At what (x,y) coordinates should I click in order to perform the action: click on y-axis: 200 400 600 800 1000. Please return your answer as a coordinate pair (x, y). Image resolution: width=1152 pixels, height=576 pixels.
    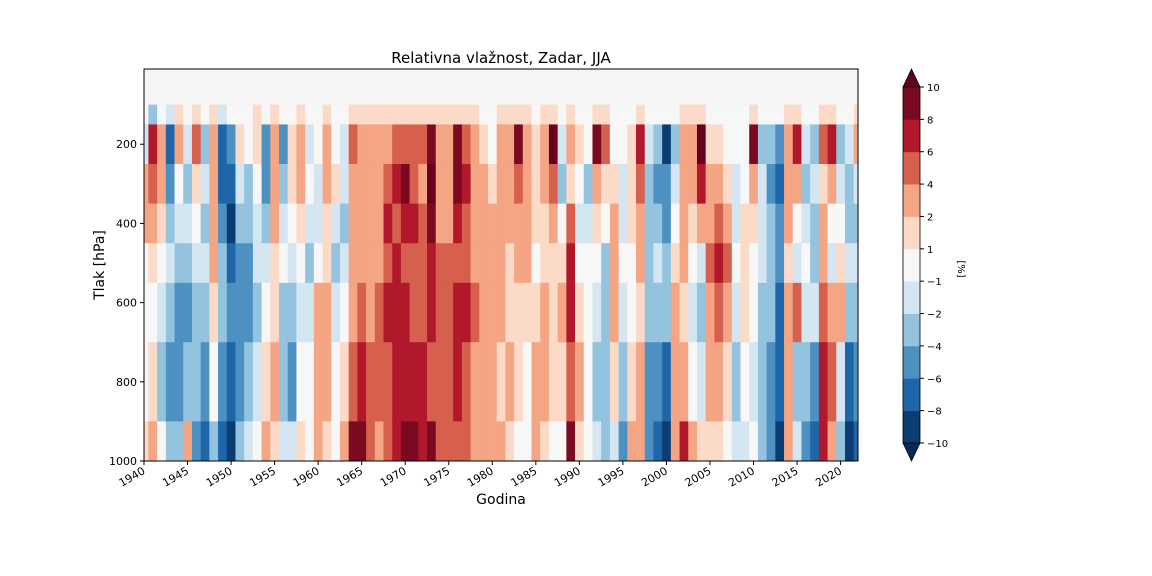
    Looking at the image, I should click on (126, 303).